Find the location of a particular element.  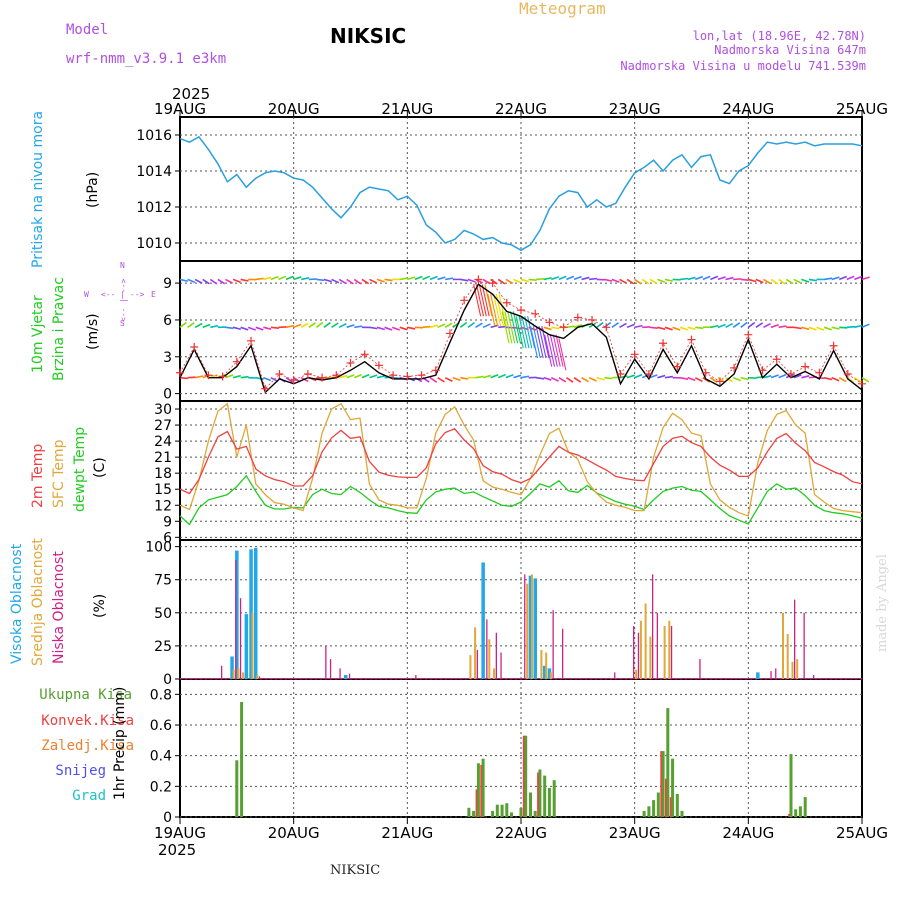

cloud-unit: (%) is located at coordinates (100, 606).